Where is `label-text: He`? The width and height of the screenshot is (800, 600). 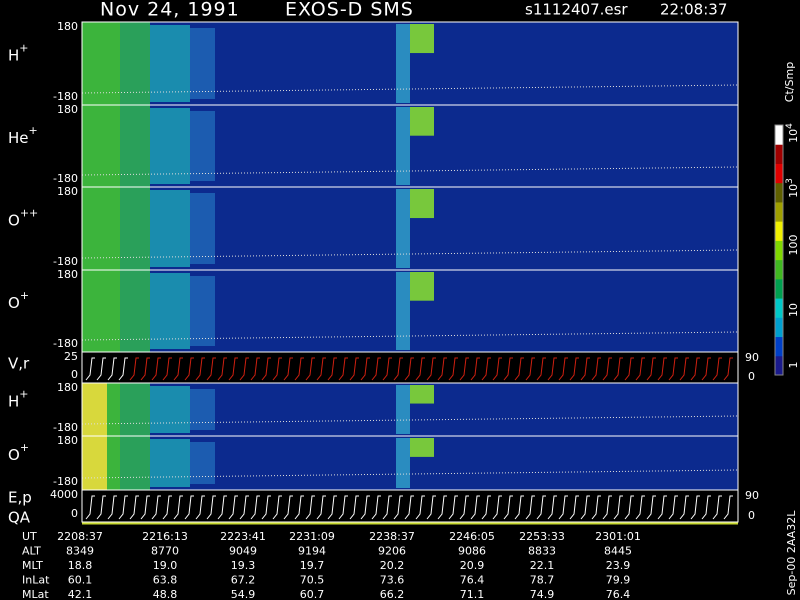 label-text: He is located at coordinates (18, 138).